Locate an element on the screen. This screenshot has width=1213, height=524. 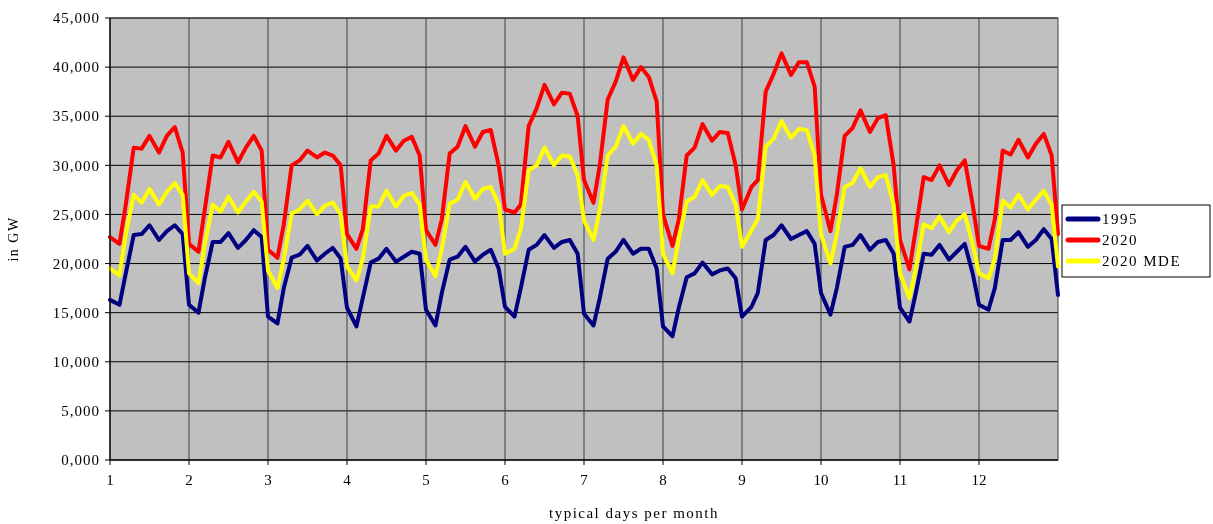
y-tick-label: 5,000 is located at coordinates (80, 411).